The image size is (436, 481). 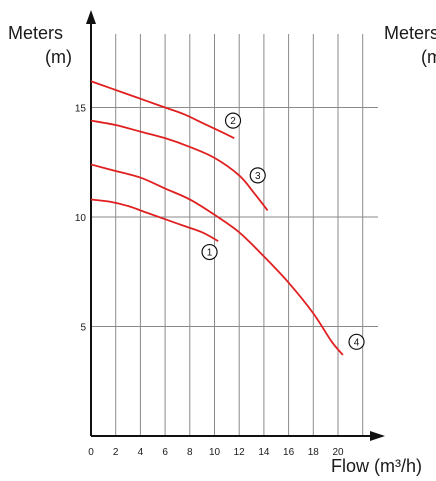 What do you see at coordinates (81, 218) in the screenshot?
I see `y-tick-label: 10` at bounding box center [81, 218].